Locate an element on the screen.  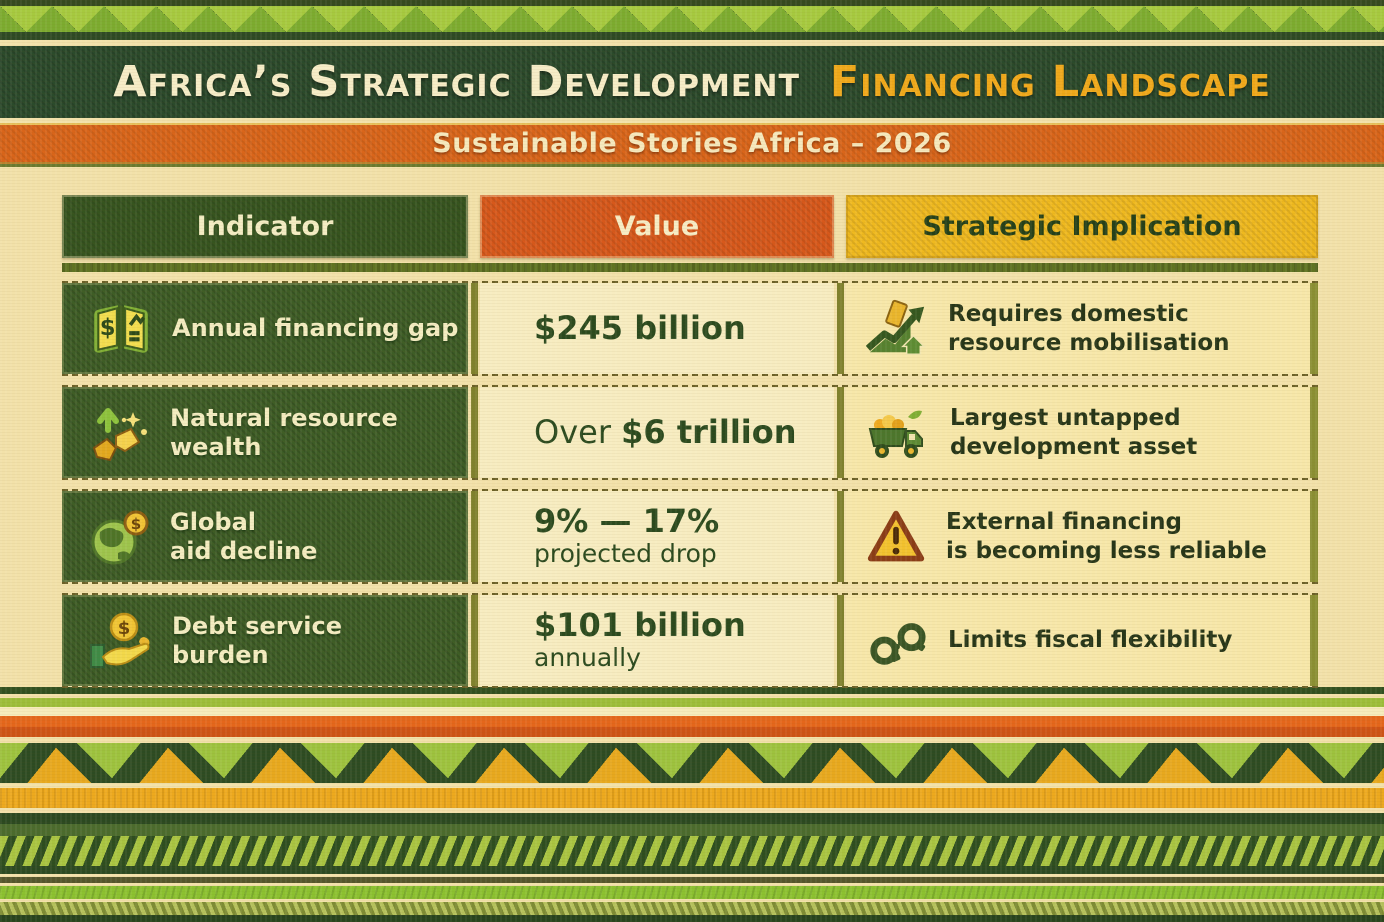
implication-cell: Requires domestic resource mobilisation is located at coordinates (1082, 328).